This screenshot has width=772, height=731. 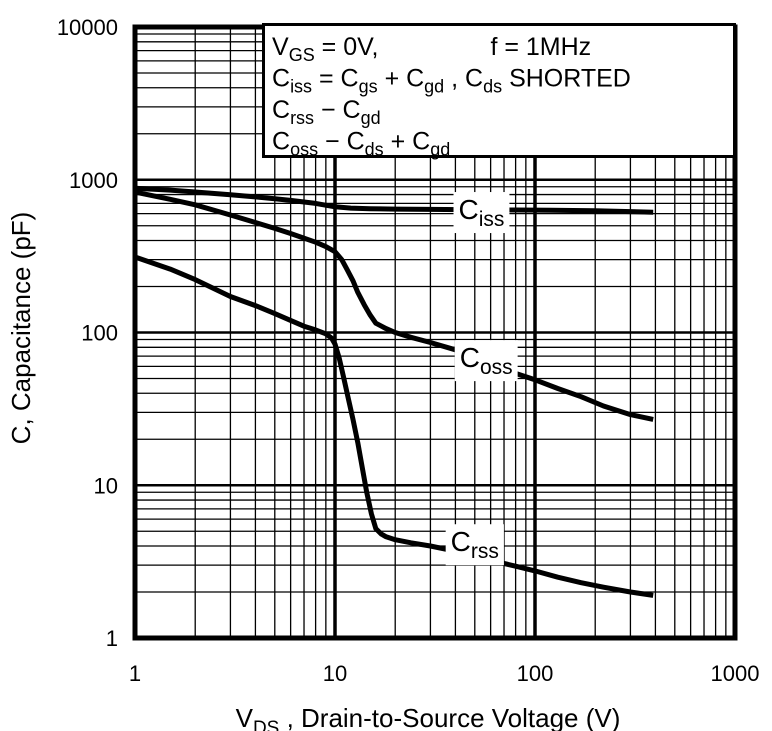 What do you see at coordinates (112, 638) in the screenshot?
I see `y-tick-1: 1` at bounding box center [112, 638].